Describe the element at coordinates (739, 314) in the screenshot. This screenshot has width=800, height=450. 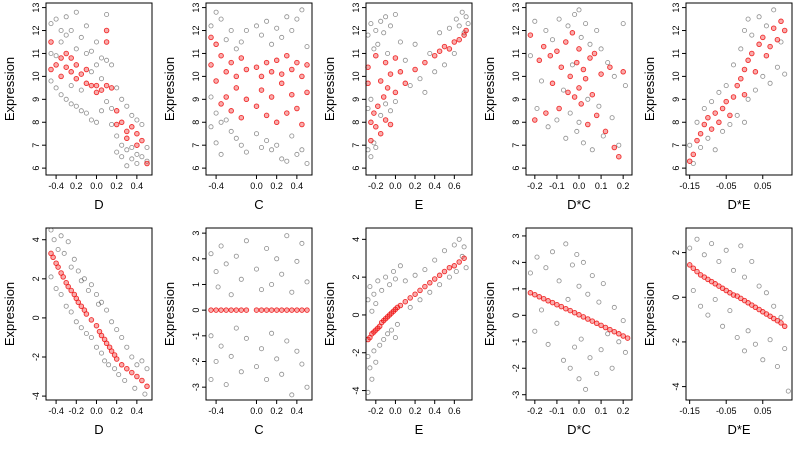
I see `plot-frame` at that location.